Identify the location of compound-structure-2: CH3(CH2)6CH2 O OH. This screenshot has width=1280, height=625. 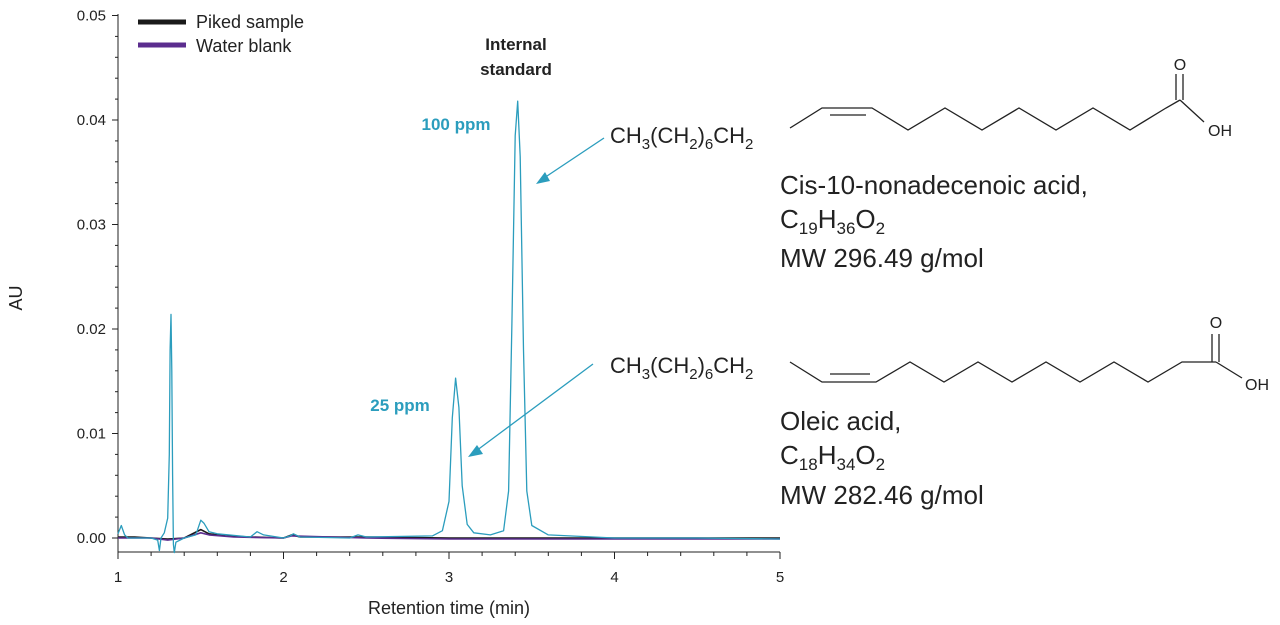
(939, 354).